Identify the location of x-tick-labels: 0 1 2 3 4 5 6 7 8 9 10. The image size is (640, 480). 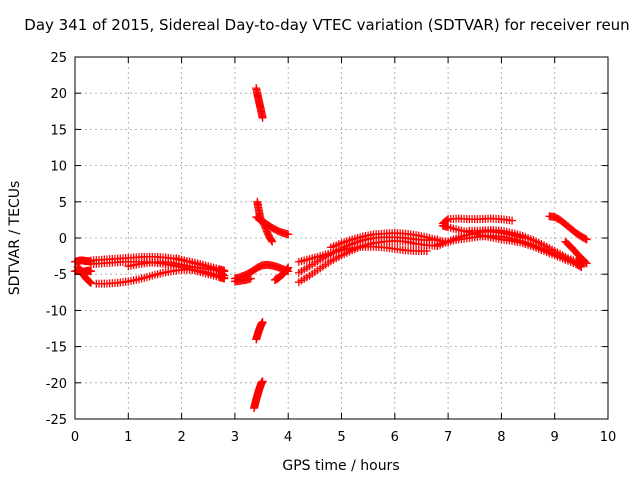
(343, 437).